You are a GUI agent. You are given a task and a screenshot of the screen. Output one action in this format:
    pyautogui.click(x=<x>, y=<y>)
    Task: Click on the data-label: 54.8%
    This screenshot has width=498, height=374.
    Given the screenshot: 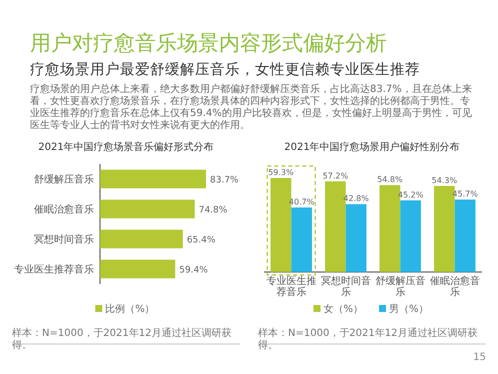 What is the action you would take?
    pyautogui.click(x=390, y=179)
    